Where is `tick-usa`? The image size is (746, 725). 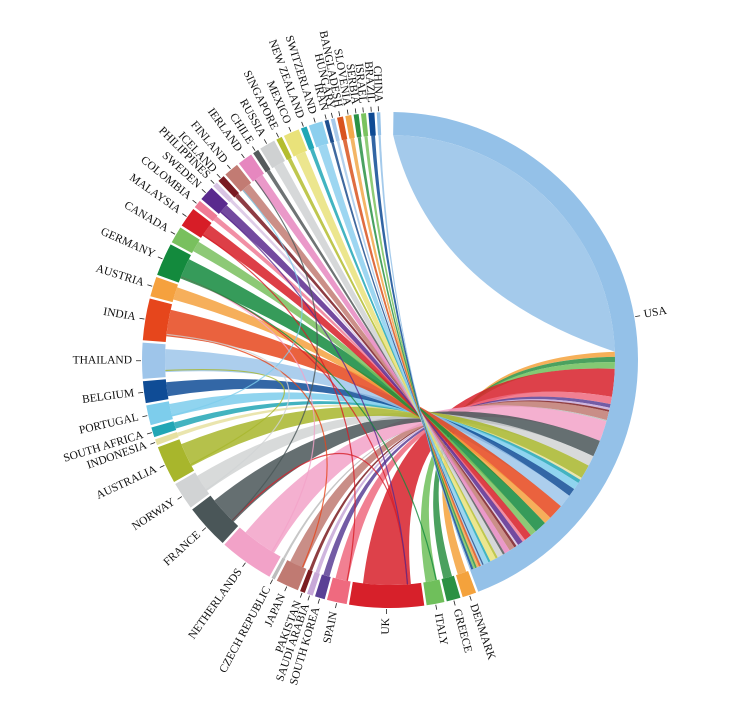
tick-usa is located at coordinates (638, 316).